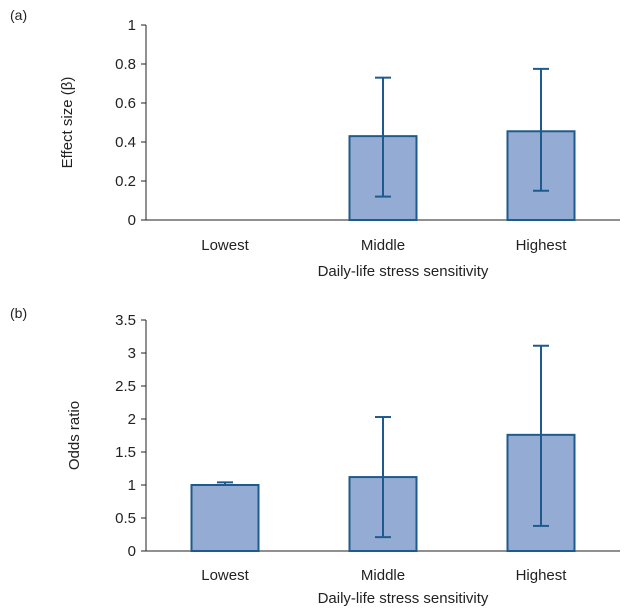 The image size is (641, 610). Describe the element at coordinates (383, 245) in the screenshot. I see `x-tick-label-a: Middle` at that location.